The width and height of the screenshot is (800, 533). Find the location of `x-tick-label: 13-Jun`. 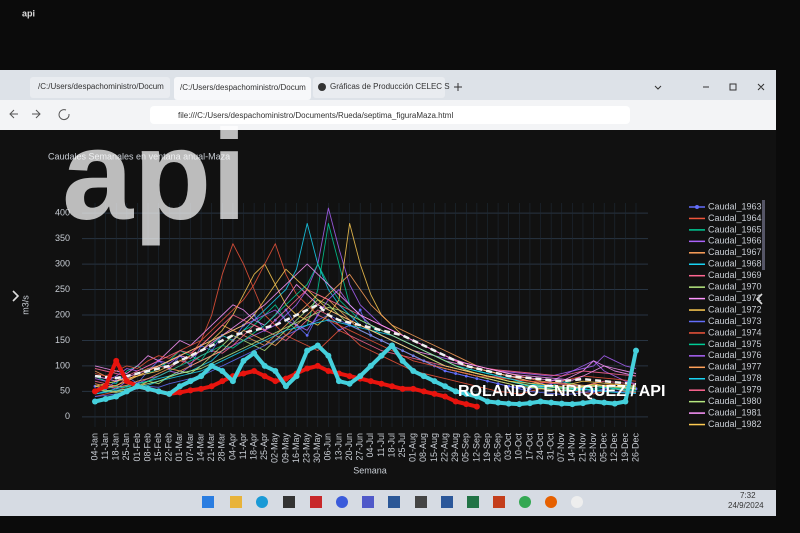

x-tick-label: 13-Jun is located at coordinates (338, 447).